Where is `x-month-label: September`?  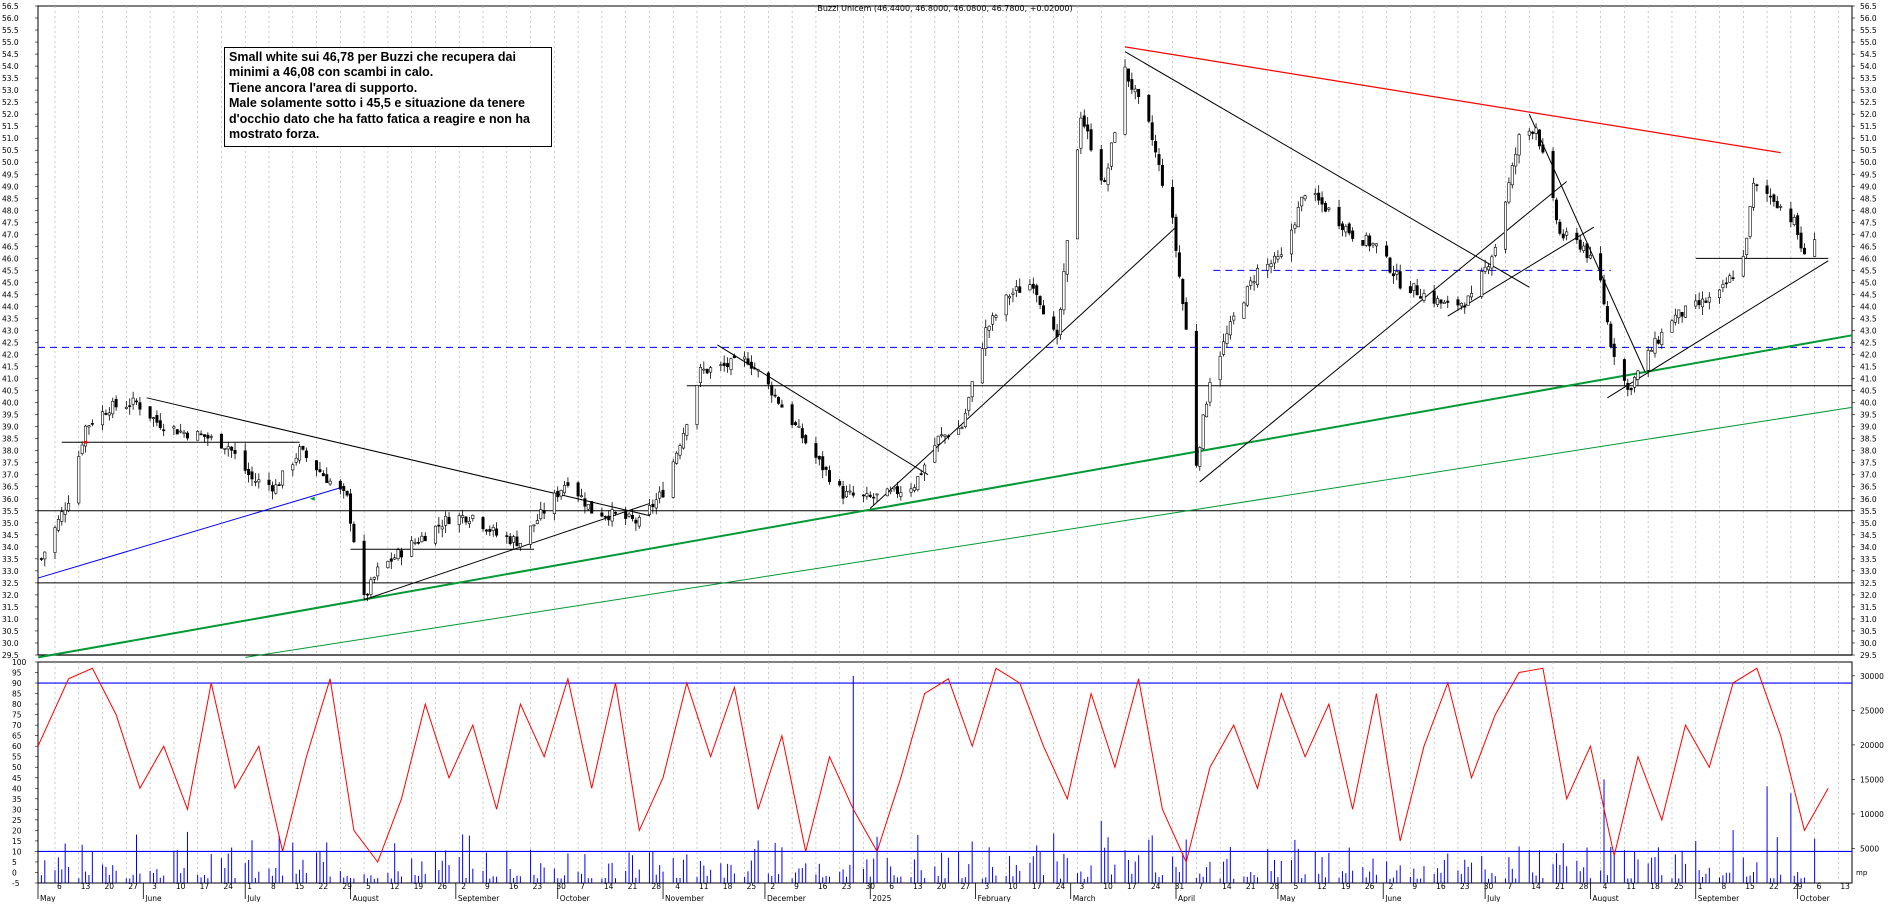 x-month-label: September is located at coordinates (479, 898).